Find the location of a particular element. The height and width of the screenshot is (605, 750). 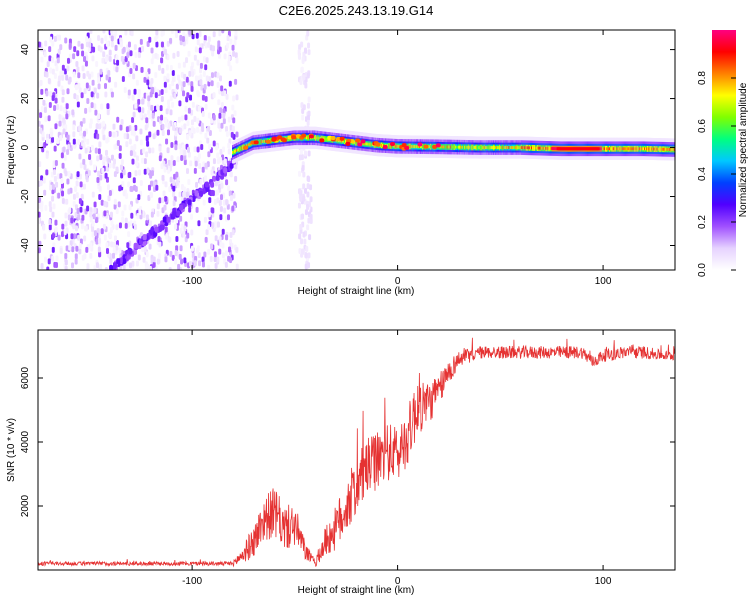

colorbar-tick-label: 0.4 is located at coordinates (702, 174).